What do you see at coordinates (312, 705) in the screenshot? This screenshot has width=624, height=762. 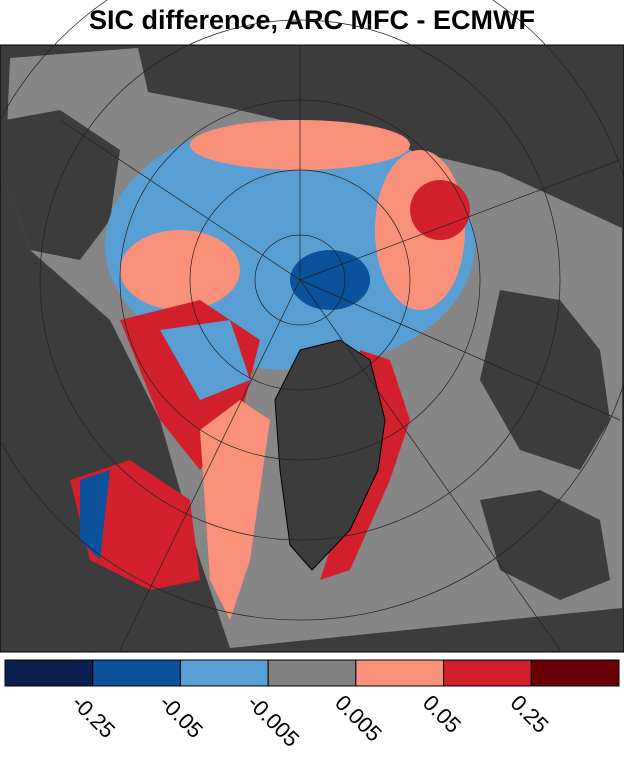 I see `colorbar: -0.25 -0.05 -0.005 0.005 0.05 0.25` at bounding box center [312, 705].